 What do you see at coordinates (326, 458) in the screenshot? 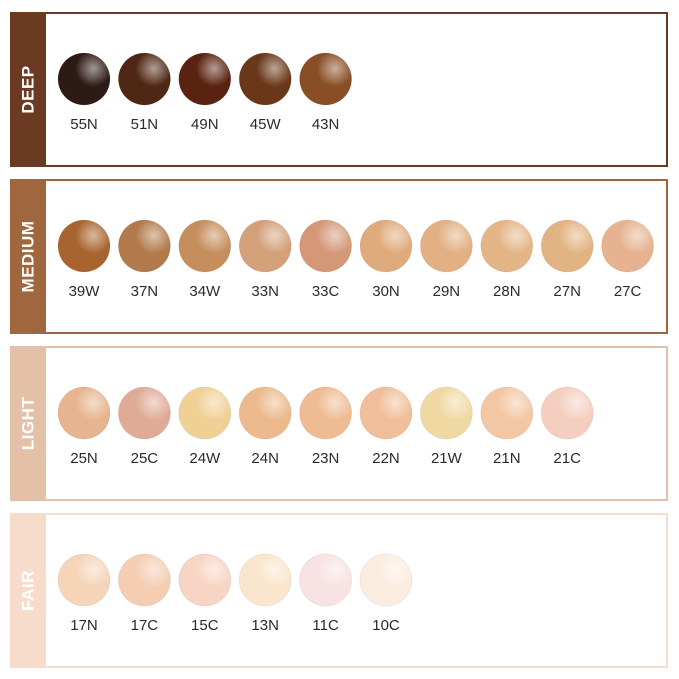
I see `shade-name: 23N` at bounding box center [326, 458].